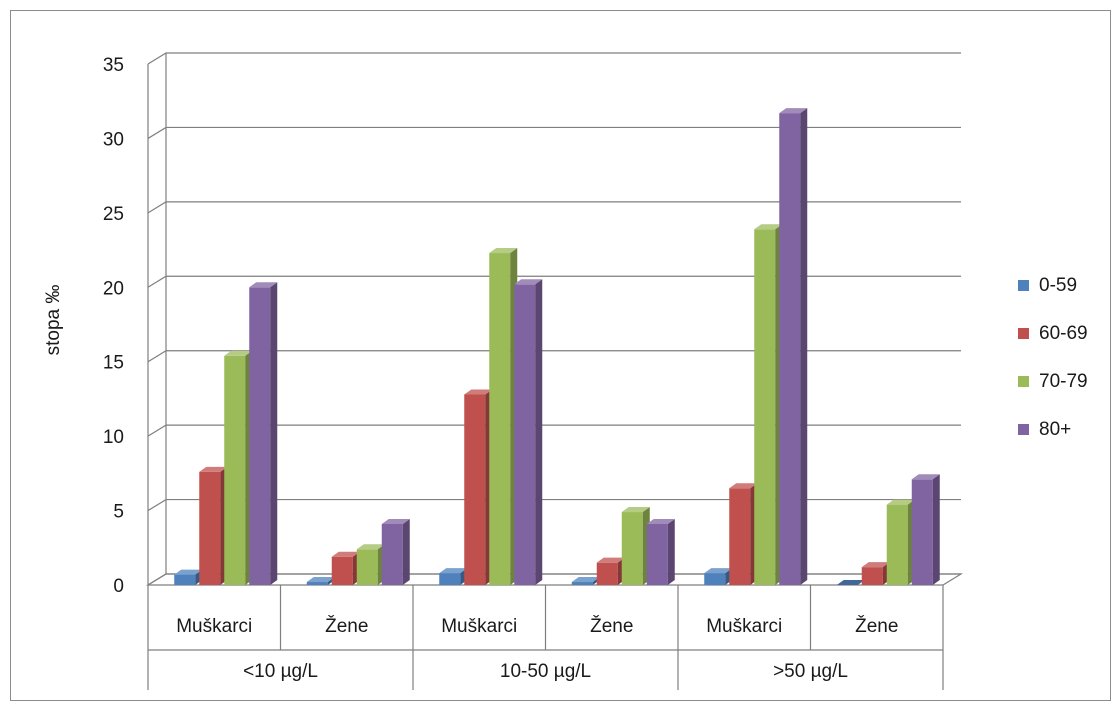  I want to click on y-tick-label: 25, so click(113, 214).